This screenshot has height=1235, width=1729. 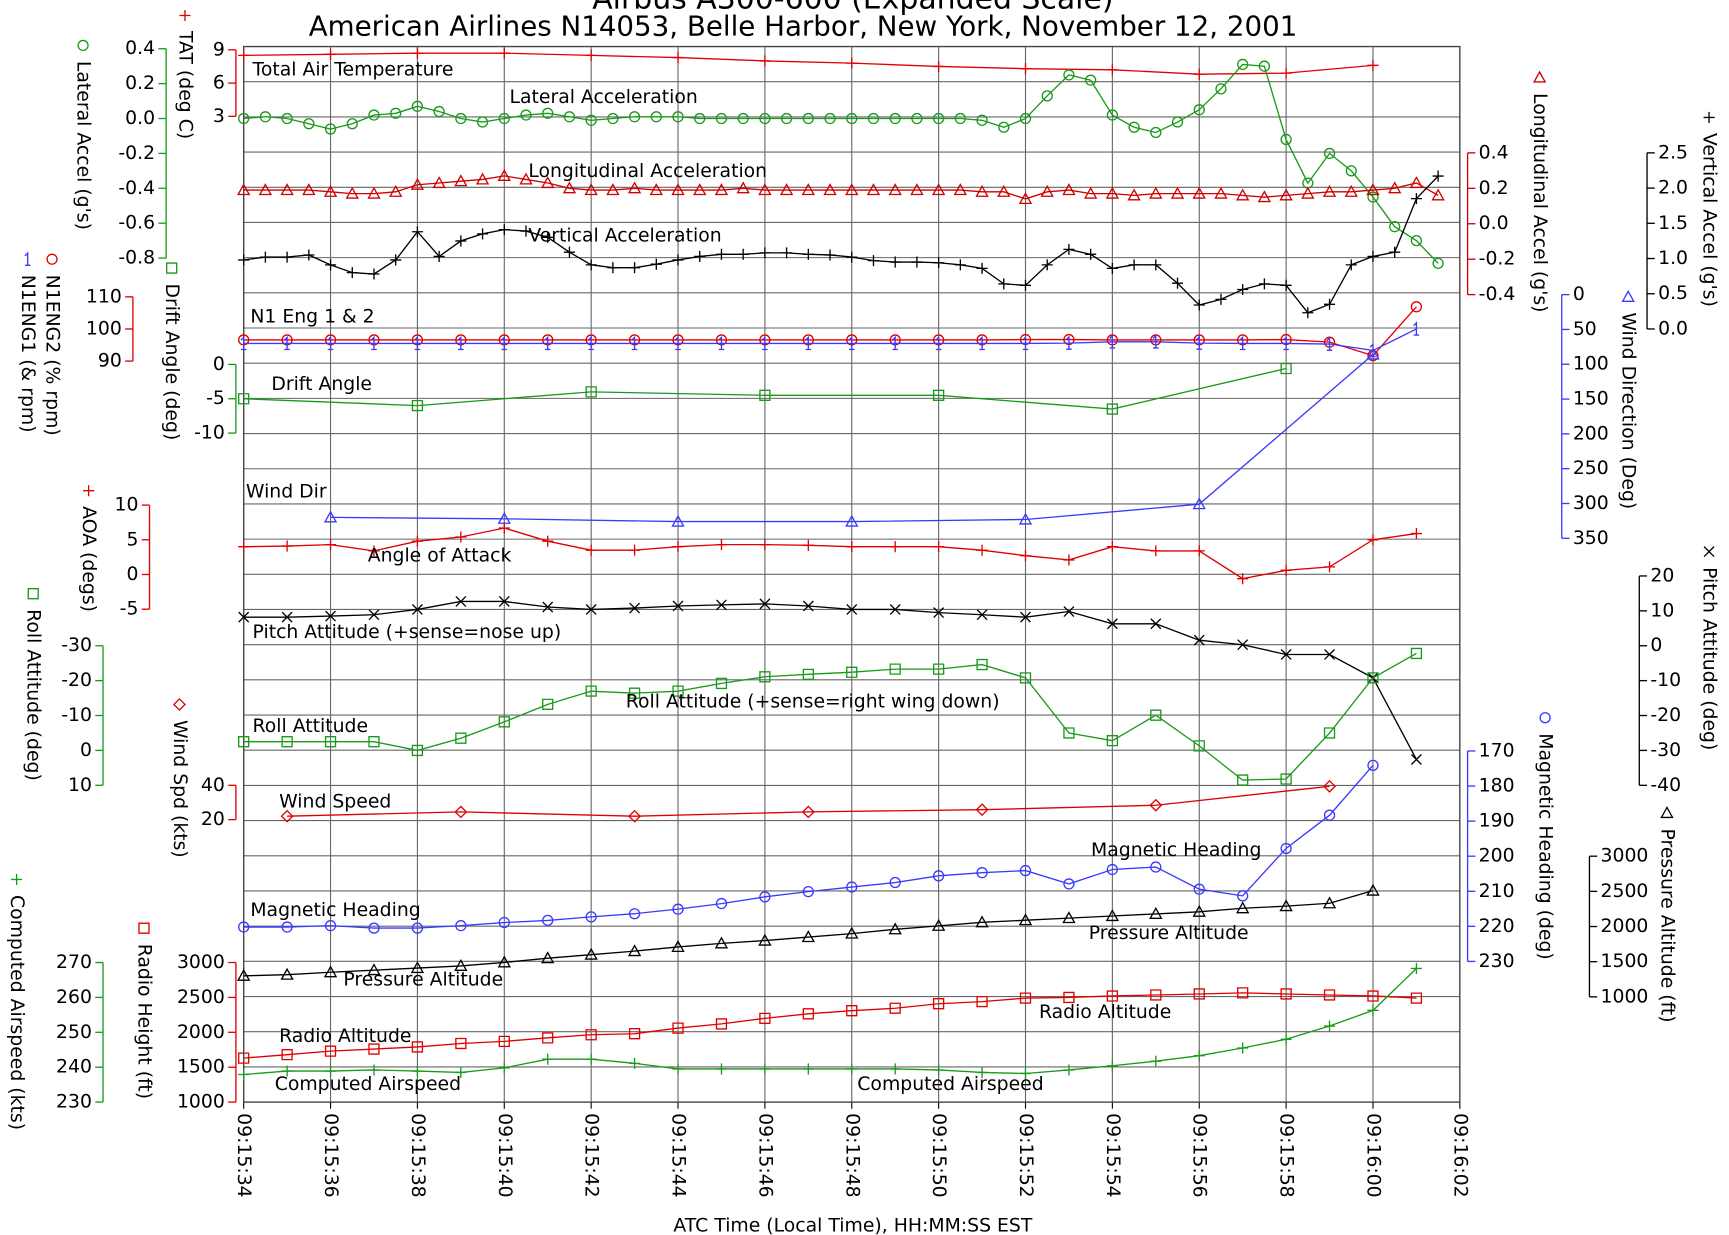 I want to click on y-tick-label: 0.0, so click(x=1673, y=328).